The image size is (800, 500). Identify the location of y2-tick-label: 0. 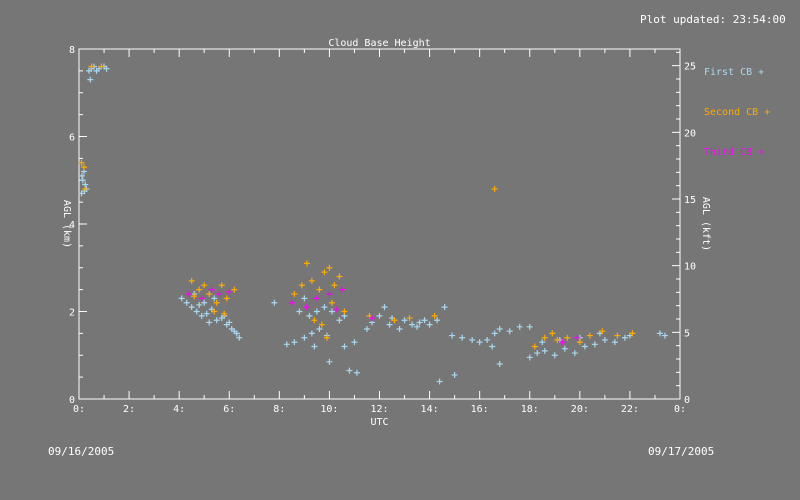
(687, 400).